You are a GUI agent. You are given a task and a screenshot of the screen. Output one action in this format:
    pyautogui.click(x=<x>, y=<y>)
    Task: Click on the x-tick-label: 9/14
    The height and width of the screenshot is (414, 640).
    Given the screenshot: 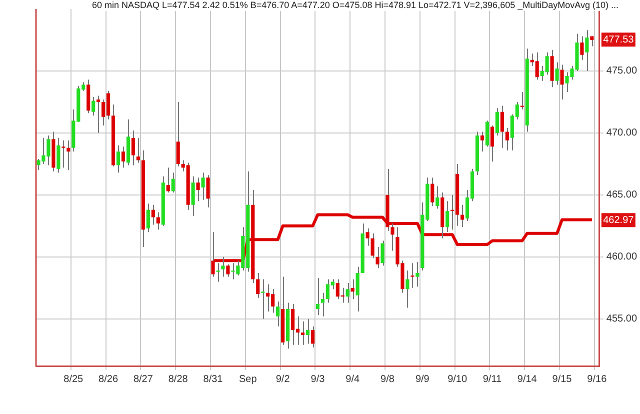 What is the action you would take?
    pyautogui.click(x=527, y=379)
    